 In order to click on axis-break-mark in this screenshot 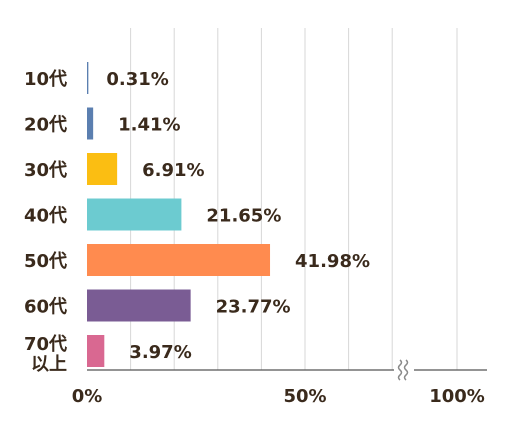, I will do `click(403, 370)`.